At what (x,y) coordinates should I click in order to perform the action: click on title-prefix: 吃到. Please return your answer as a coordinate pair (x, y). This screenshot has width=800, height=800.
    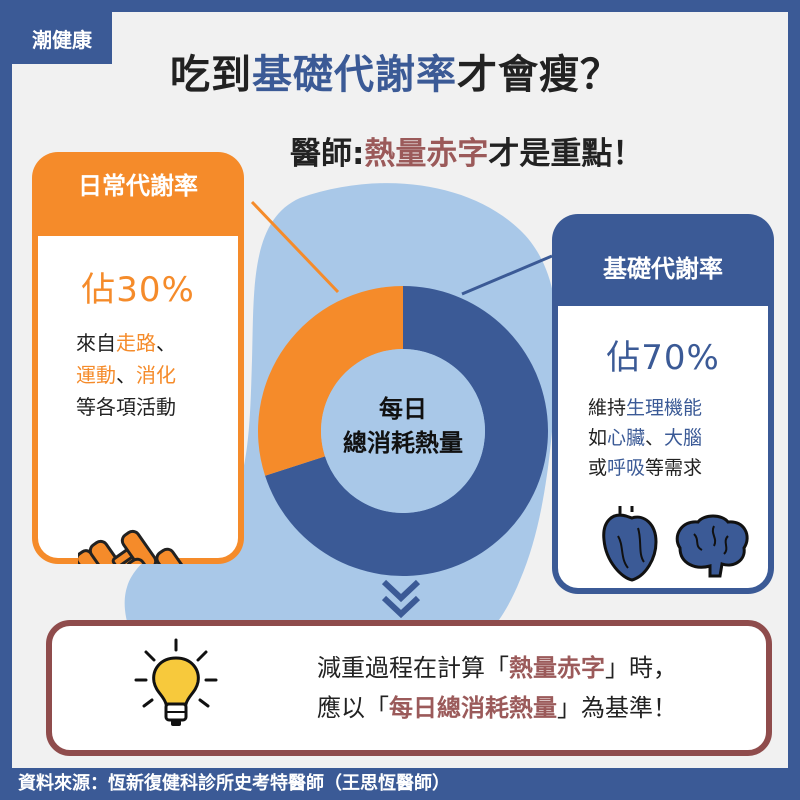
    Looking at the image, I should click on (211, 75).